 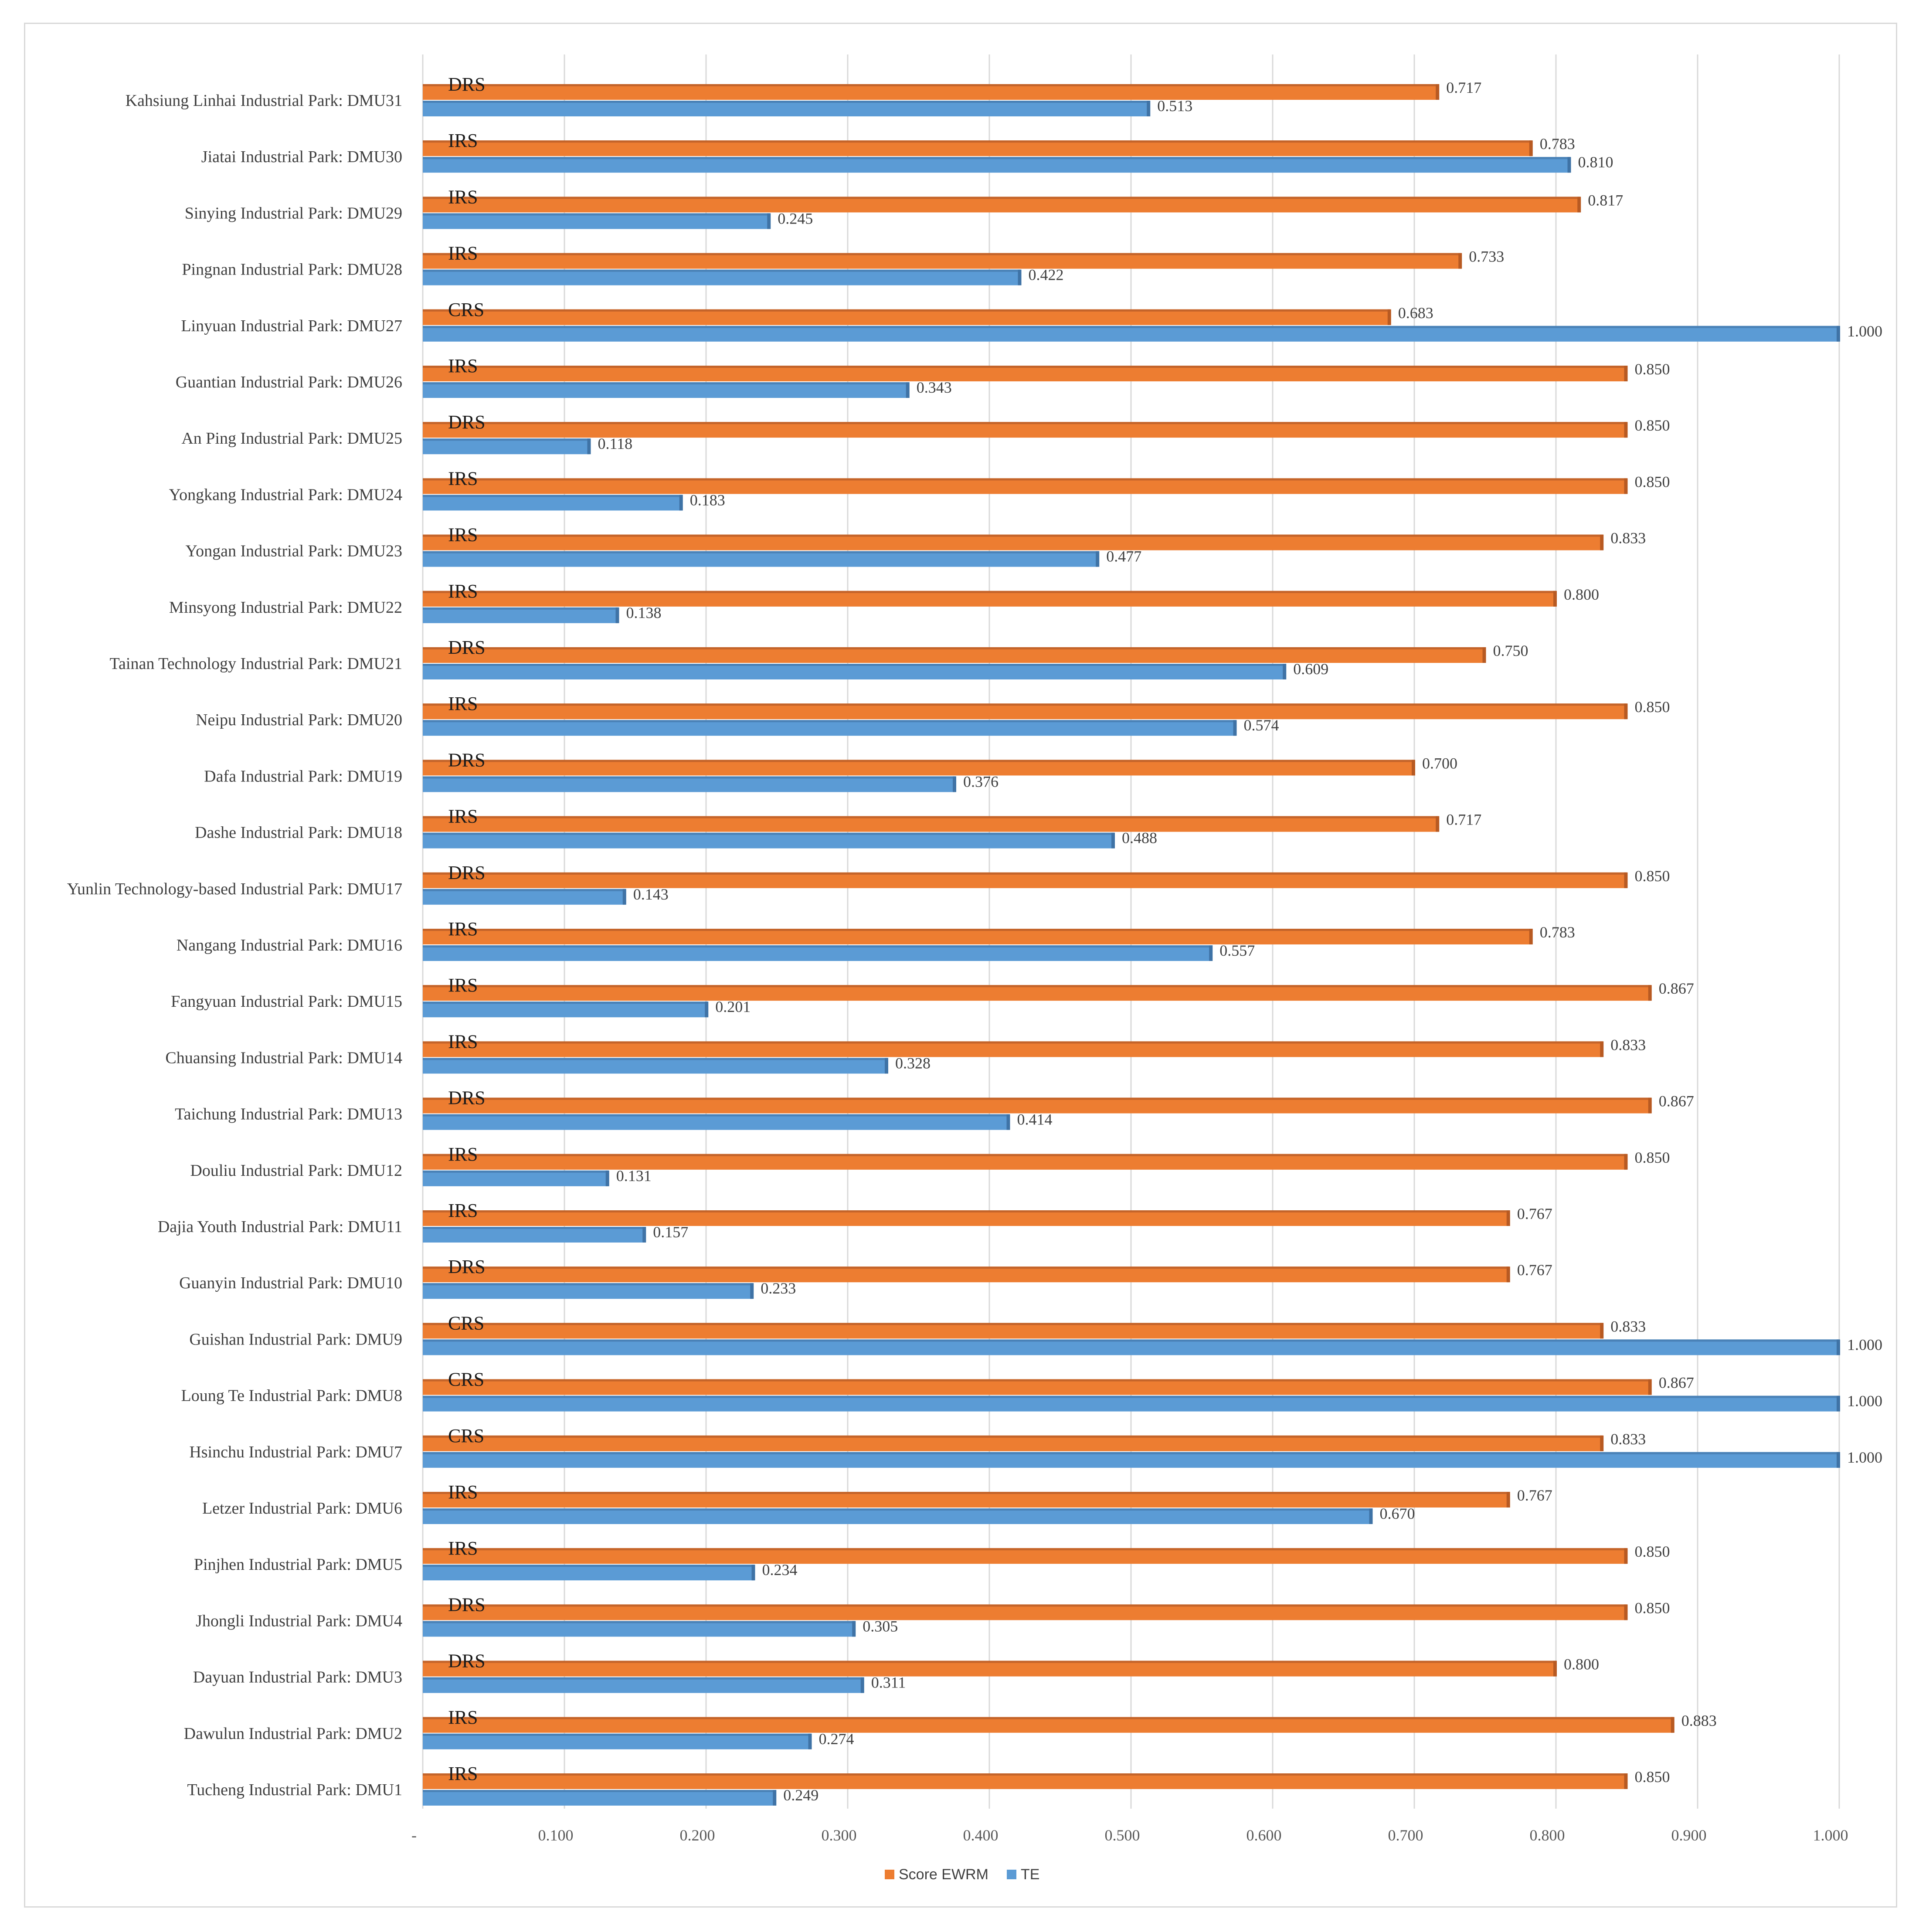 I want to click on te-value-label: 0.513, so click(x=1174, y=106).